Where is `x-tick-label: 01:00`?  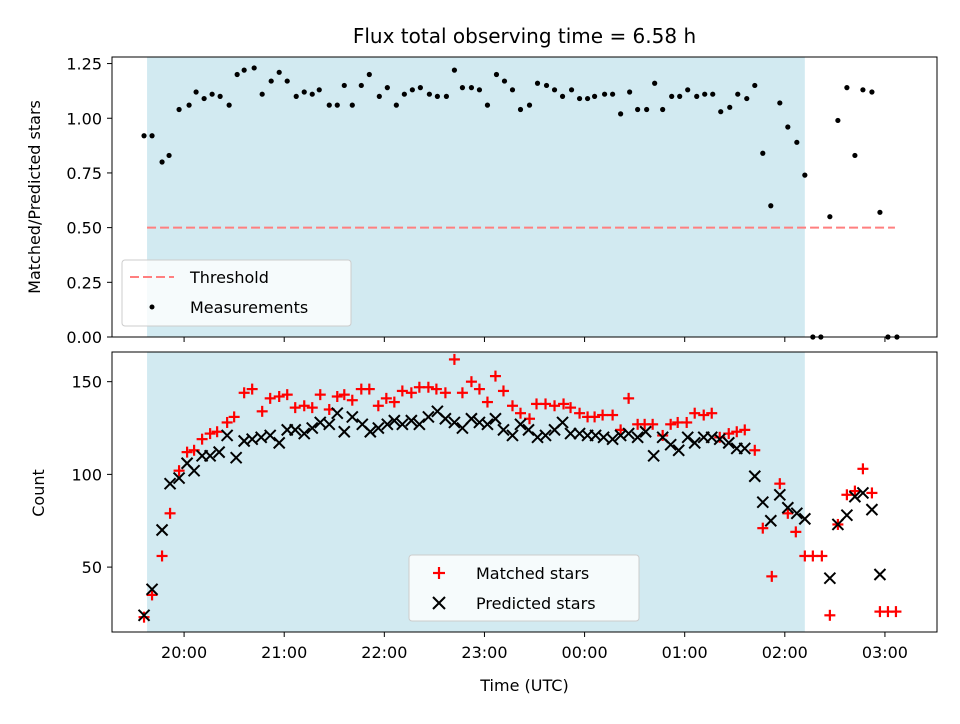 x-tick-label: 01:00 is located at coordinates (685, 652).